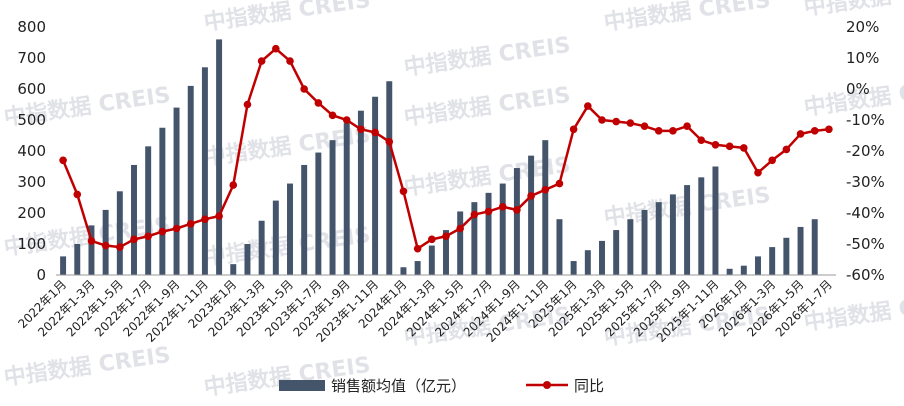  Describe the element at coordinates (862, 58) in the screenshot. I see `right-tick-label: 10%` at that location.